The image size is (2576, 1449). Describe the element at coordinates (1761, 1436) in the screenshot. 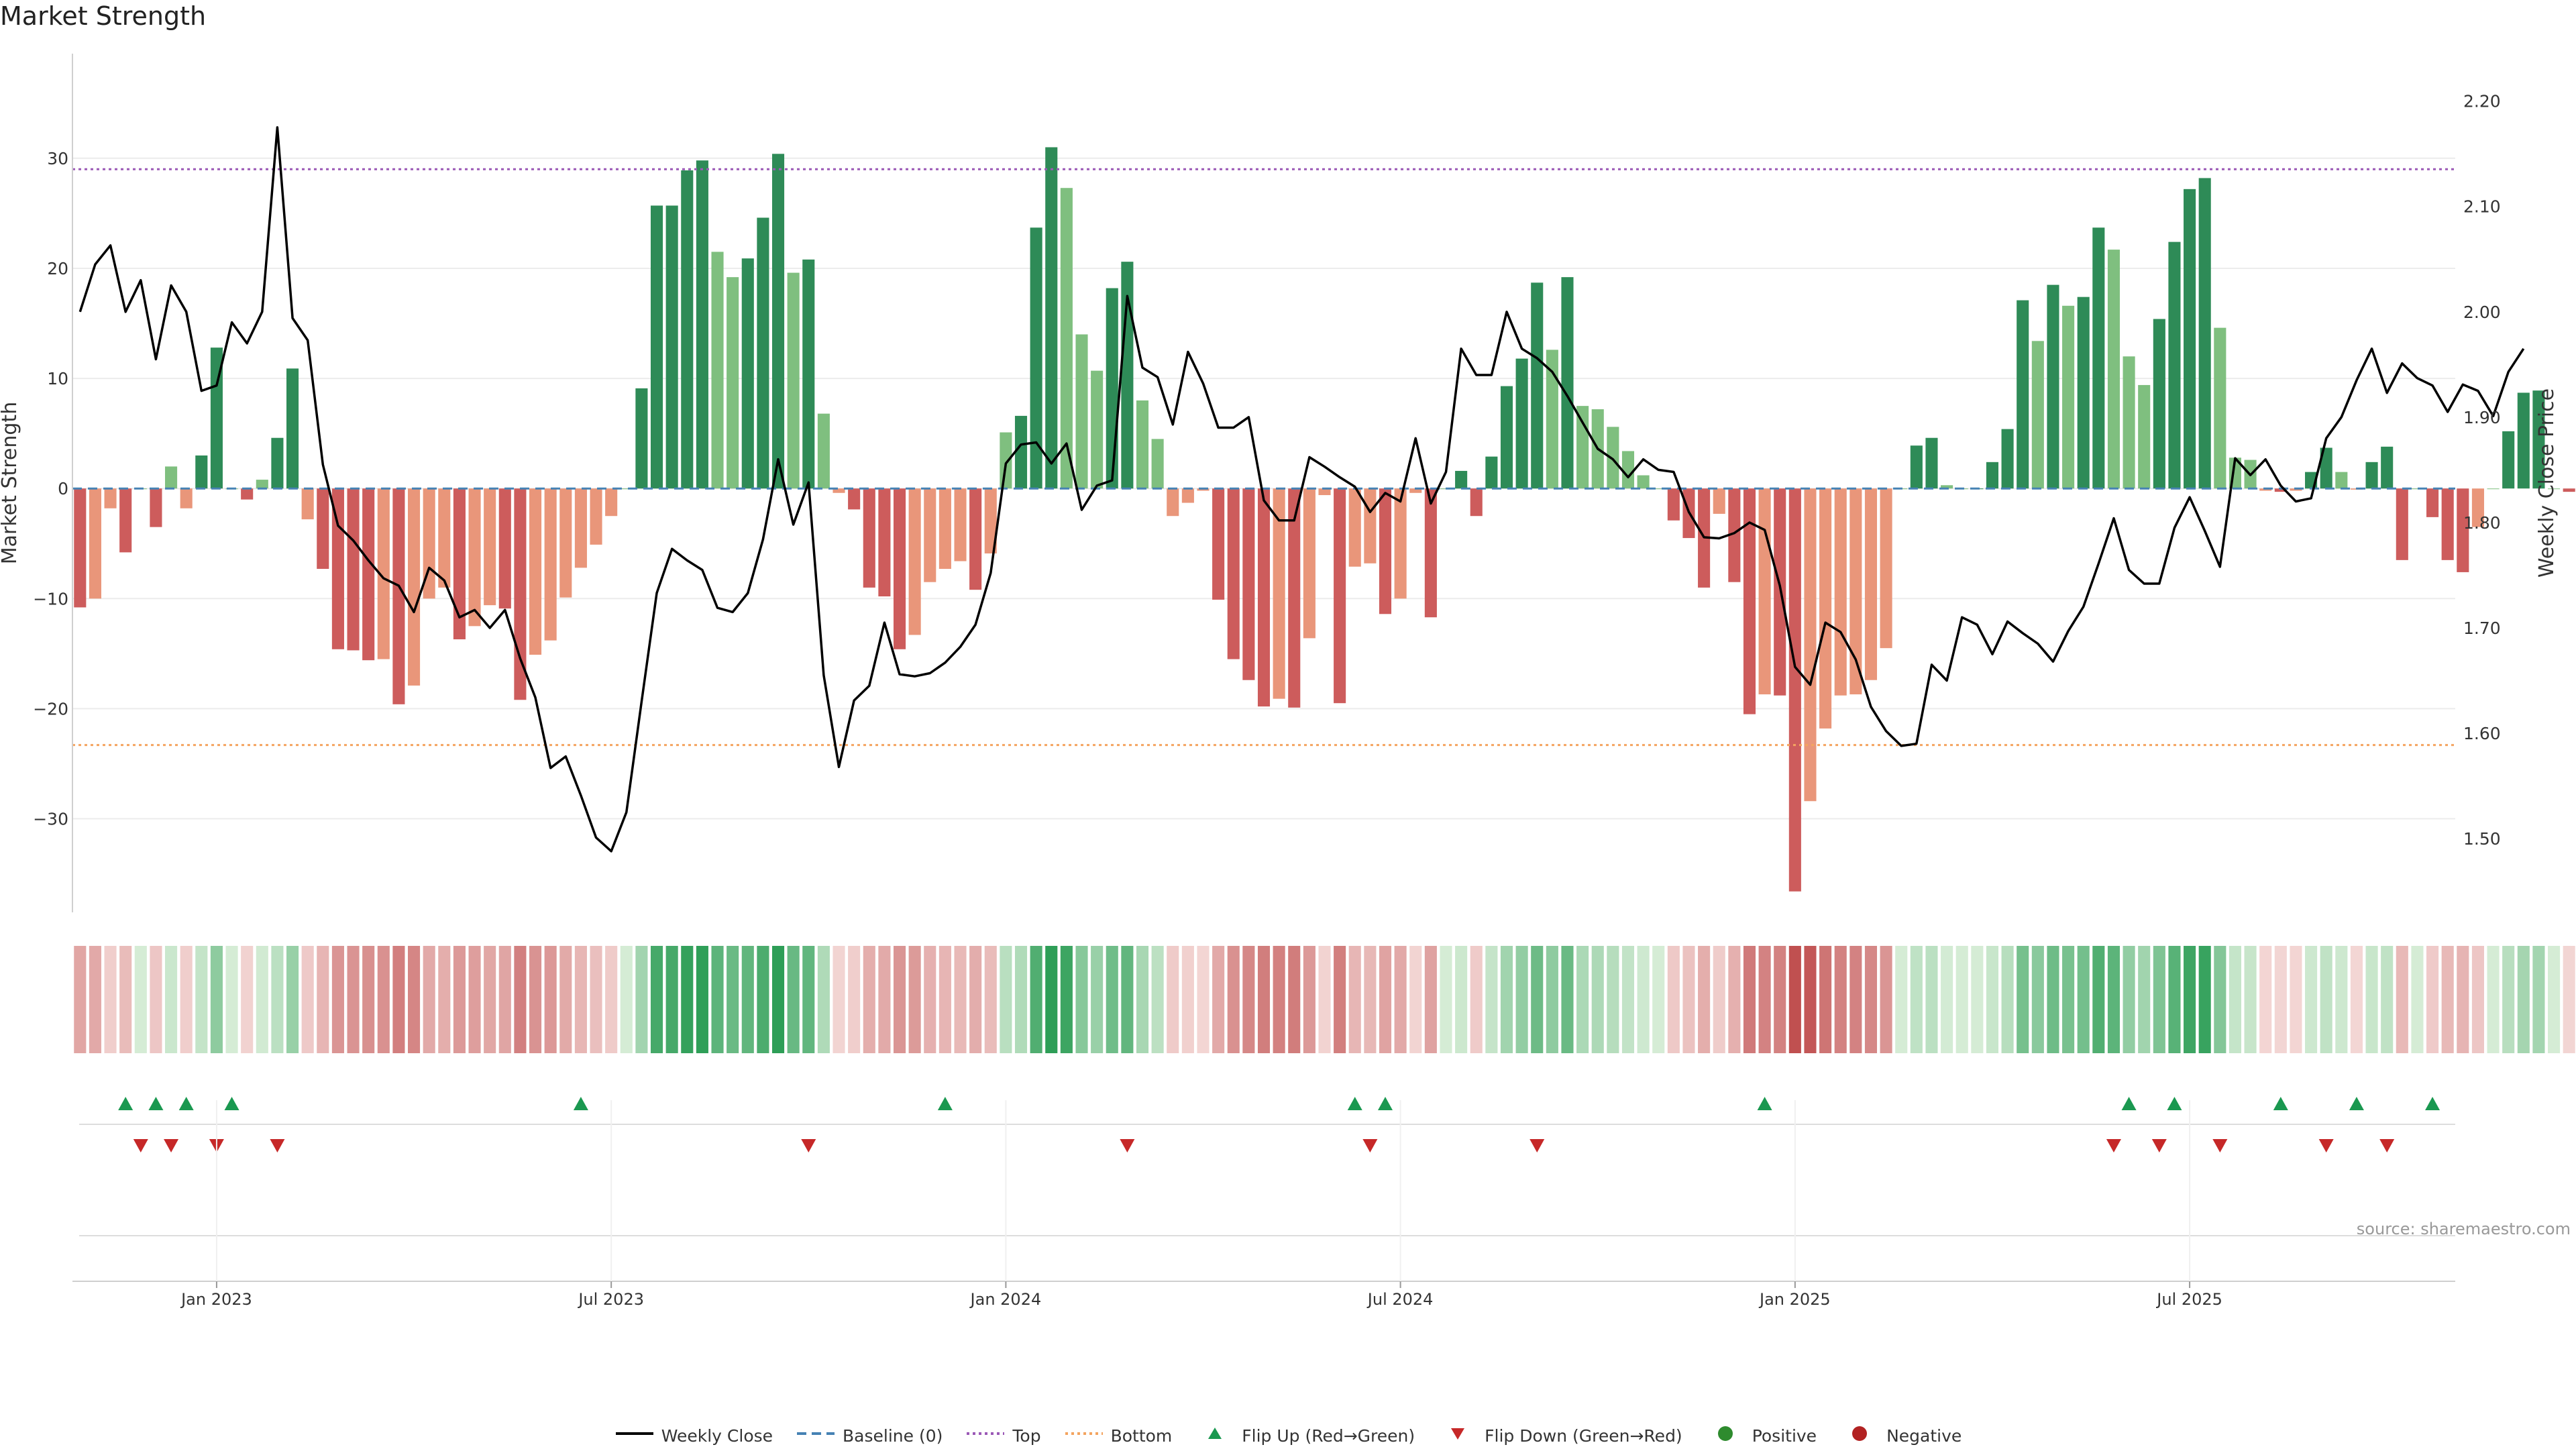

I see `legend-item: Positive` at that location.